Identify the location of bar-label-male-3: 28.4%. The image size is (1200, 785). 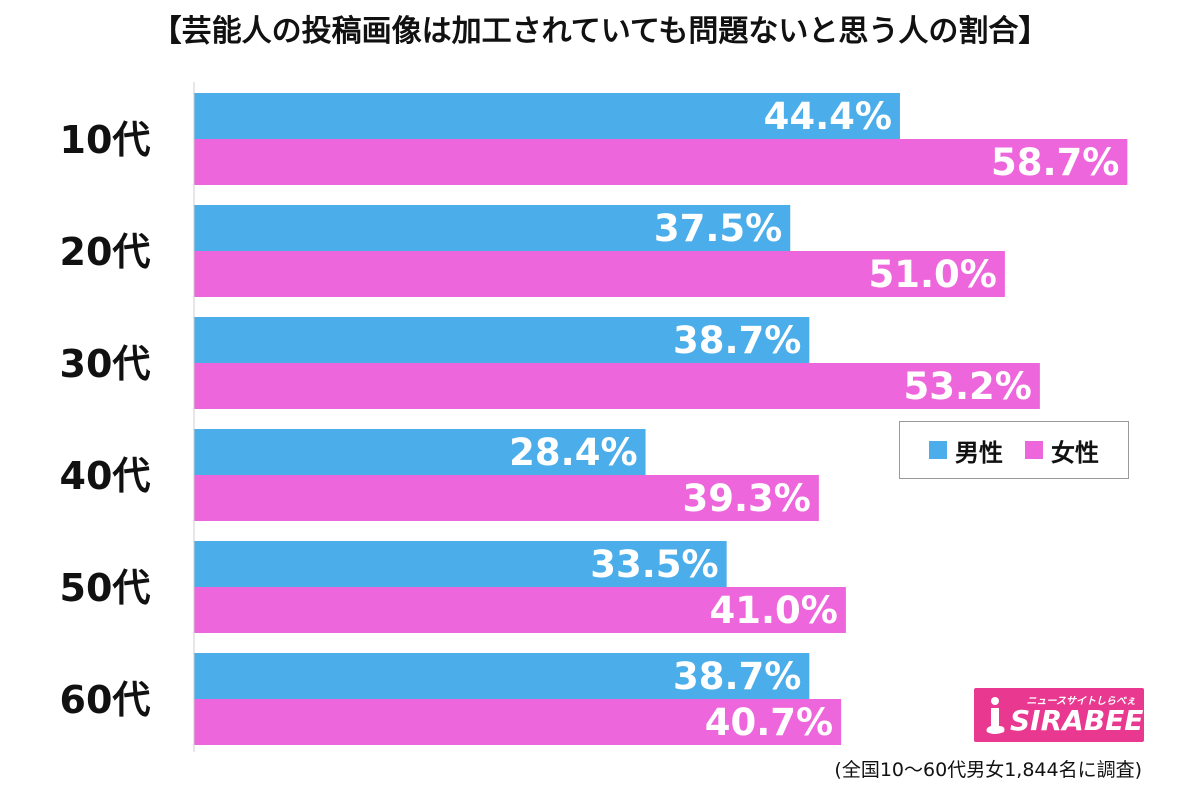
(573, 452).